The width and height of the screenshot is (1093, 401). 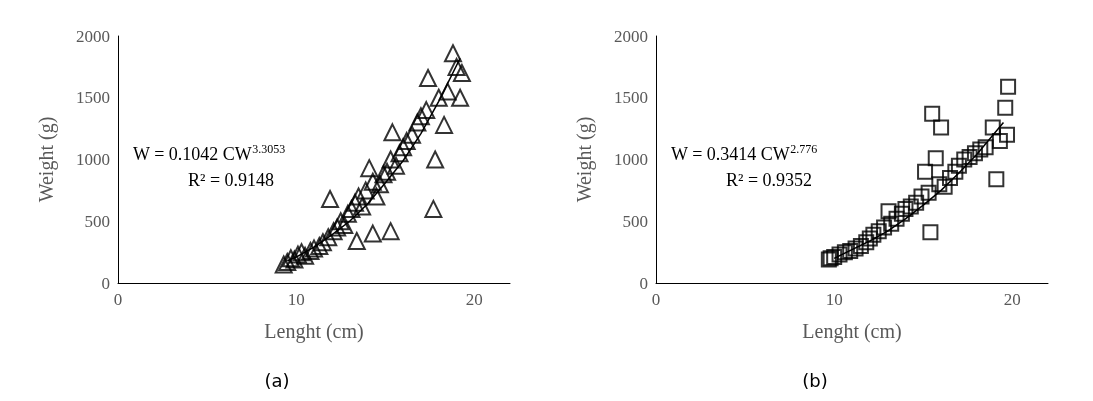 I want to click on annotation: R² = 0.9352, so click(x=769, y=180).